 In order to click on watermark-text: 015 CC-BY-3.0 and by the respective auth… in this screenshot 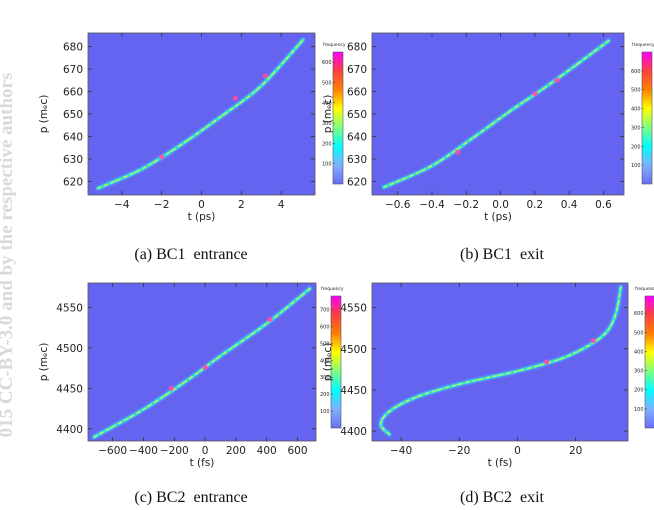, I will do `click(8, 255)`.